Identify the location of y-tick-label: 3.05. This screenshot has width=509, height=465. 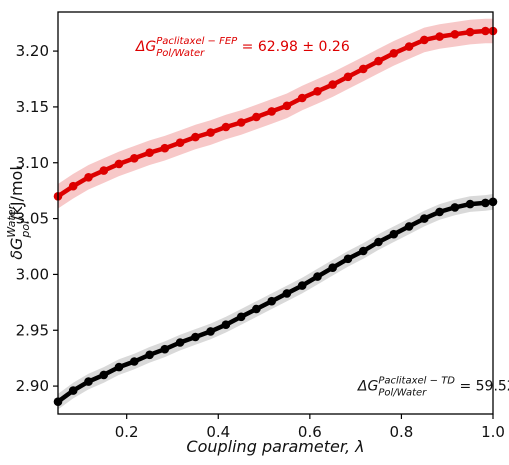
(32, 219).